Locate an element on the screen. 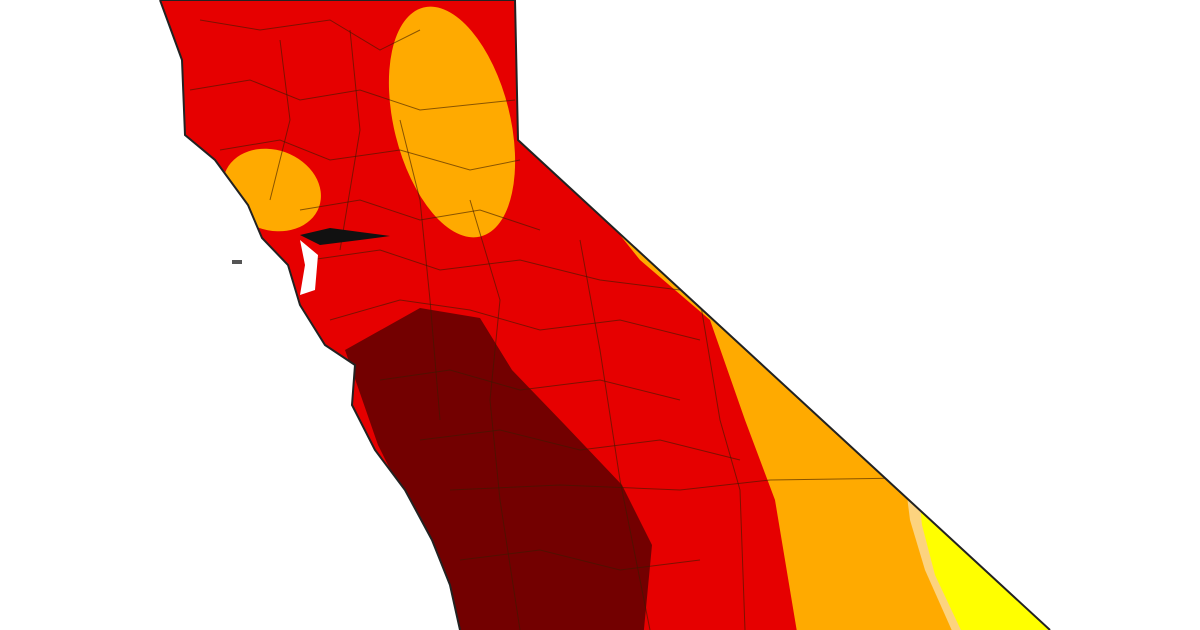  delta-waterway is located at coordinates (345, 236).